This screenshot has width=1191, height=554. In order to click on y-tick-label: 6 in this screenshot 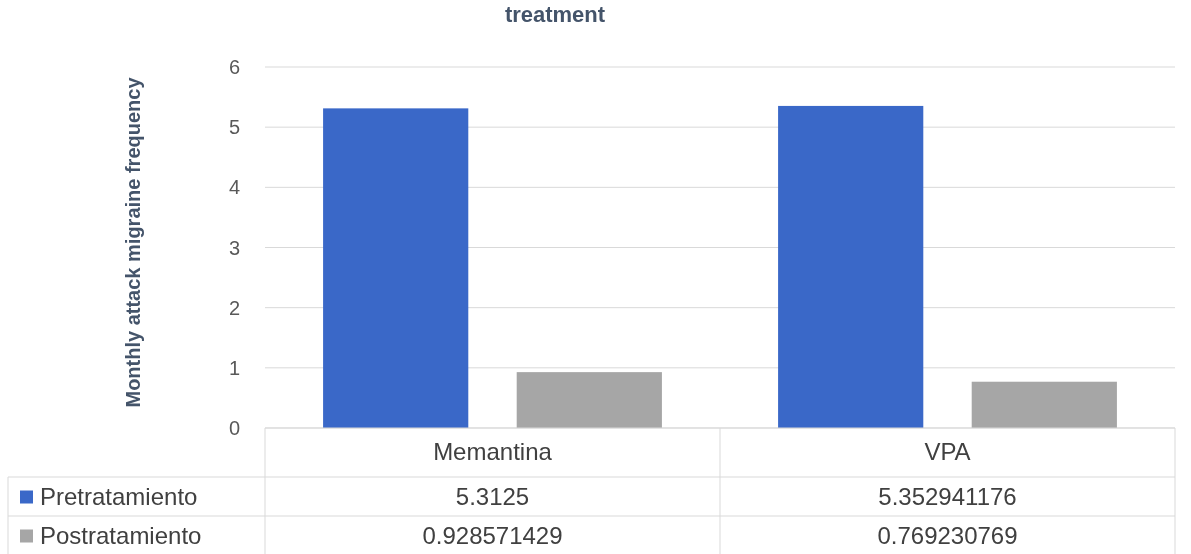, I will do `click(234, 67)`.